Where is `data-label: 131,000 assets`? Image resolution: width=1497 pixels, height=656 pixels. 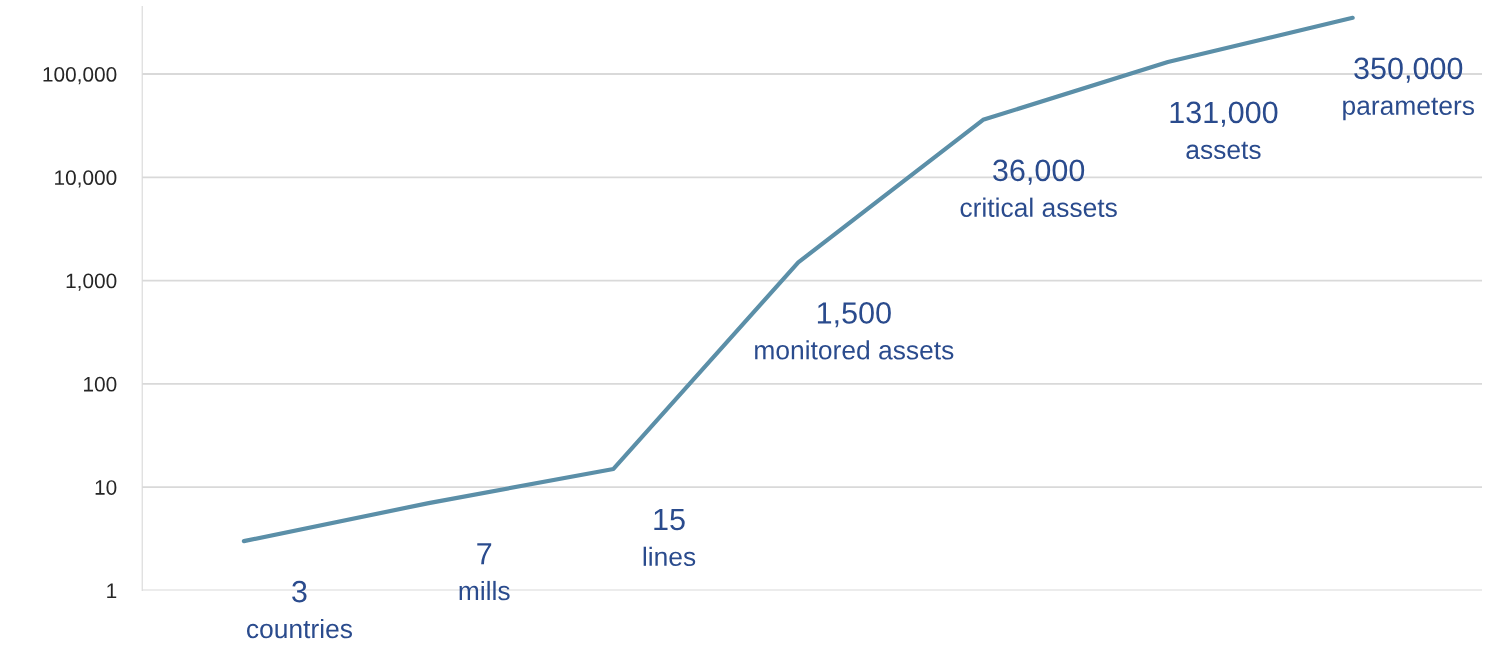 data-label: 131,000 assets is located at coordinates (1224, 130).